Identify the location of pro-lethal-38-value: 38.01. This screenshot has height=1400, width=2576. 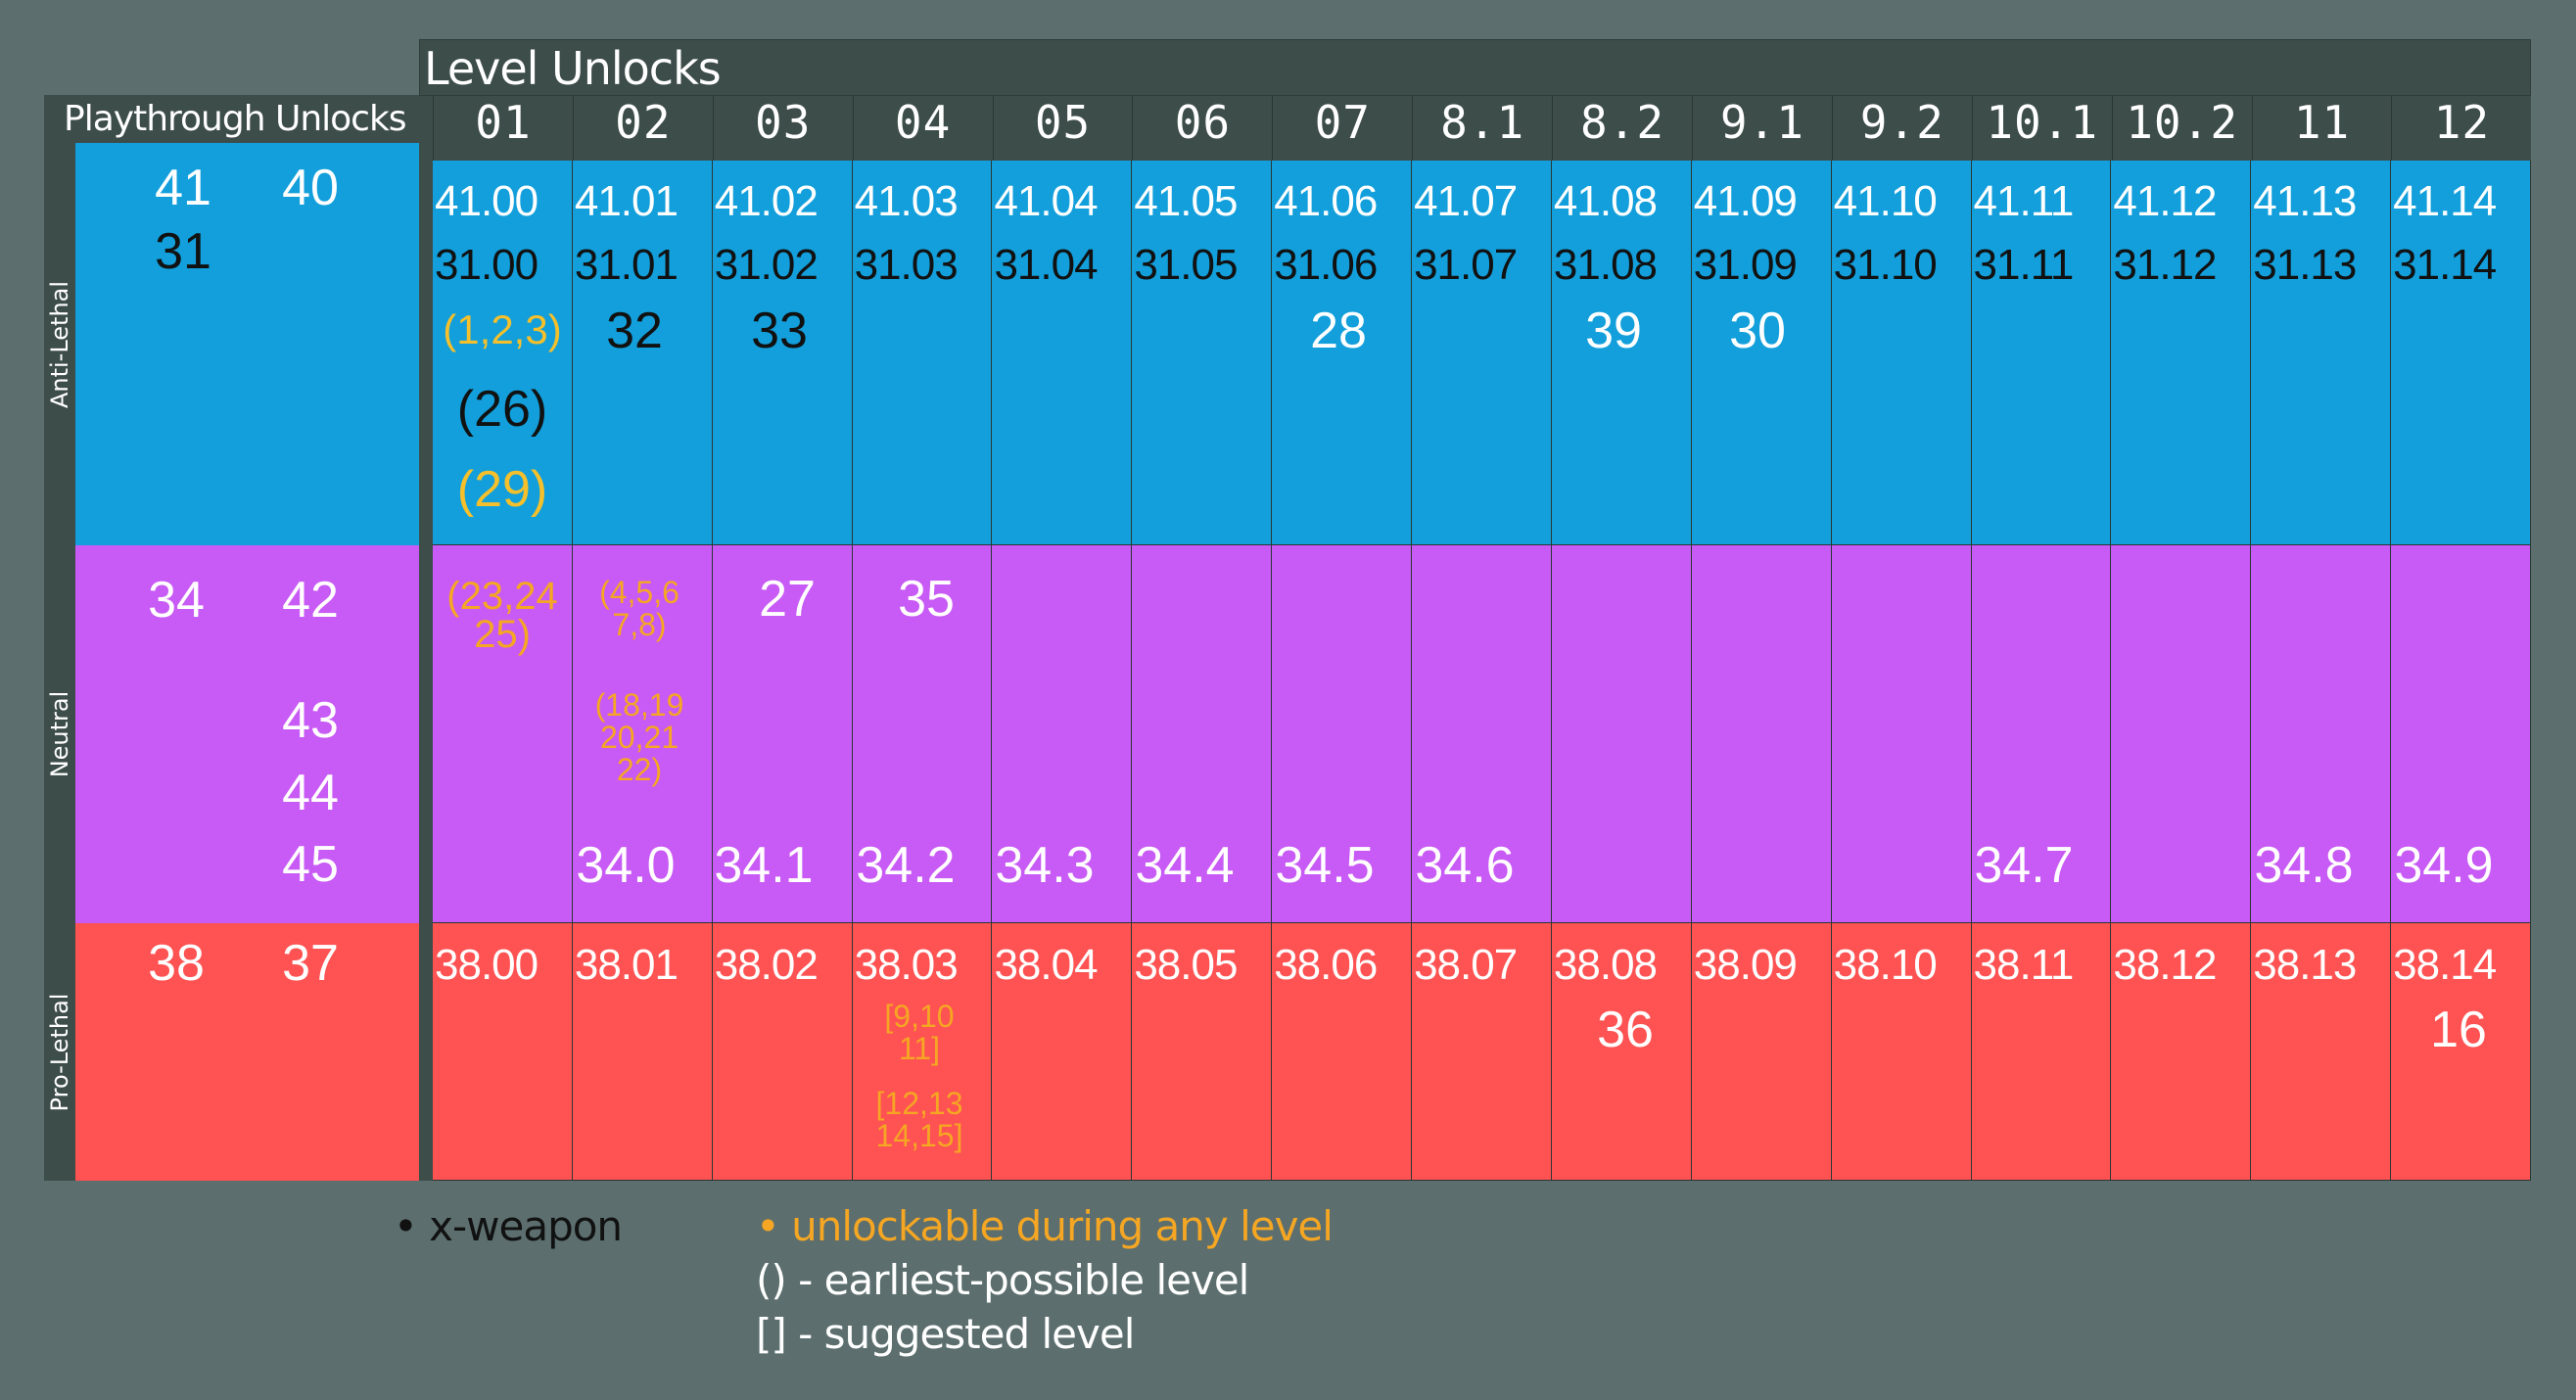
(626, 965).